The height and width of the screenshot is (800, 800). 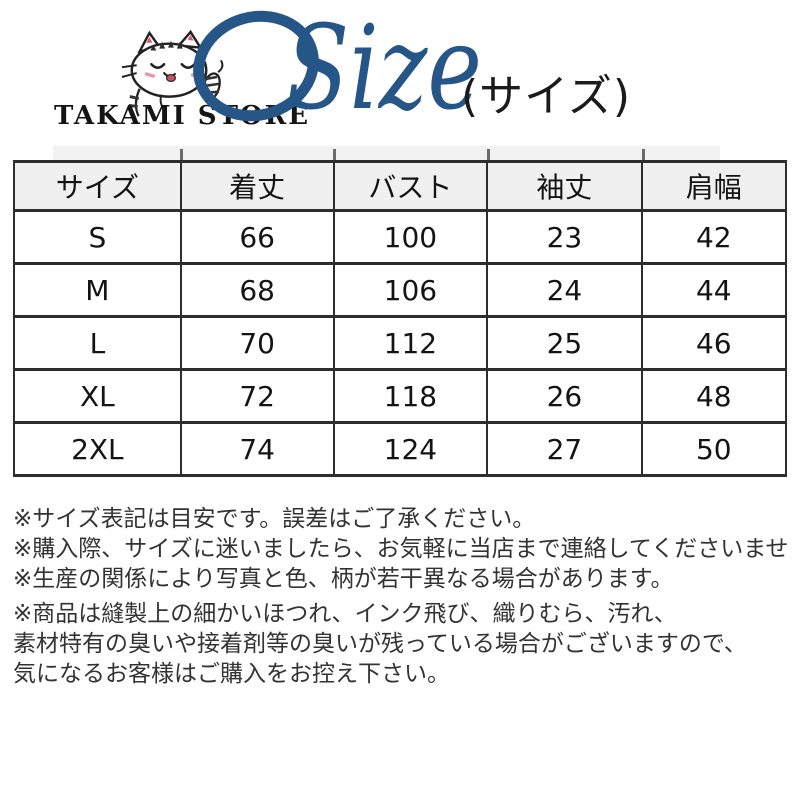 I want to click on table-cell: 27, so click(x=564, y=449).